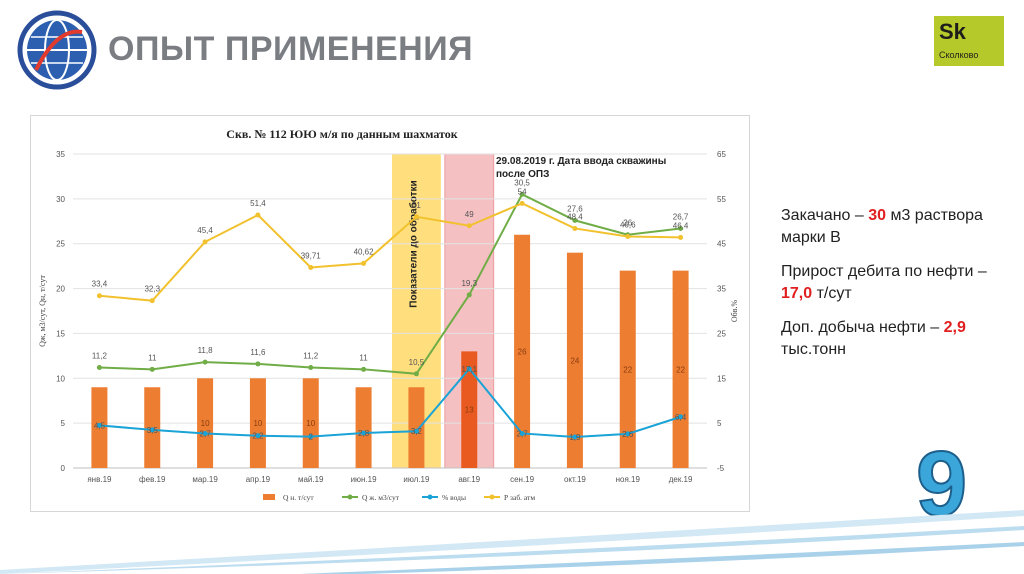 The width and height of the screenshot is (1024, 574). Describe the element at coordinates (60, 244) in the screenshot. I see `y-tick-label: 25` at that location.